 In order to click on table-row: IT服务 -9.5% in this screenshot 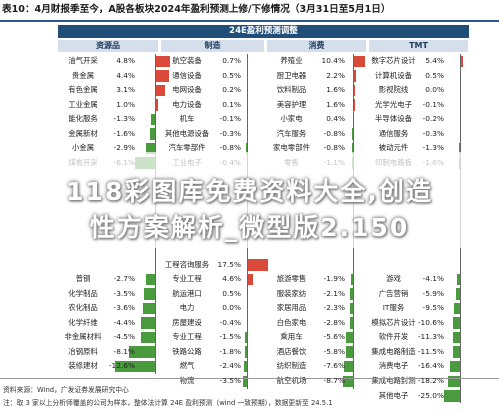, I will do `click(418, 308)`.